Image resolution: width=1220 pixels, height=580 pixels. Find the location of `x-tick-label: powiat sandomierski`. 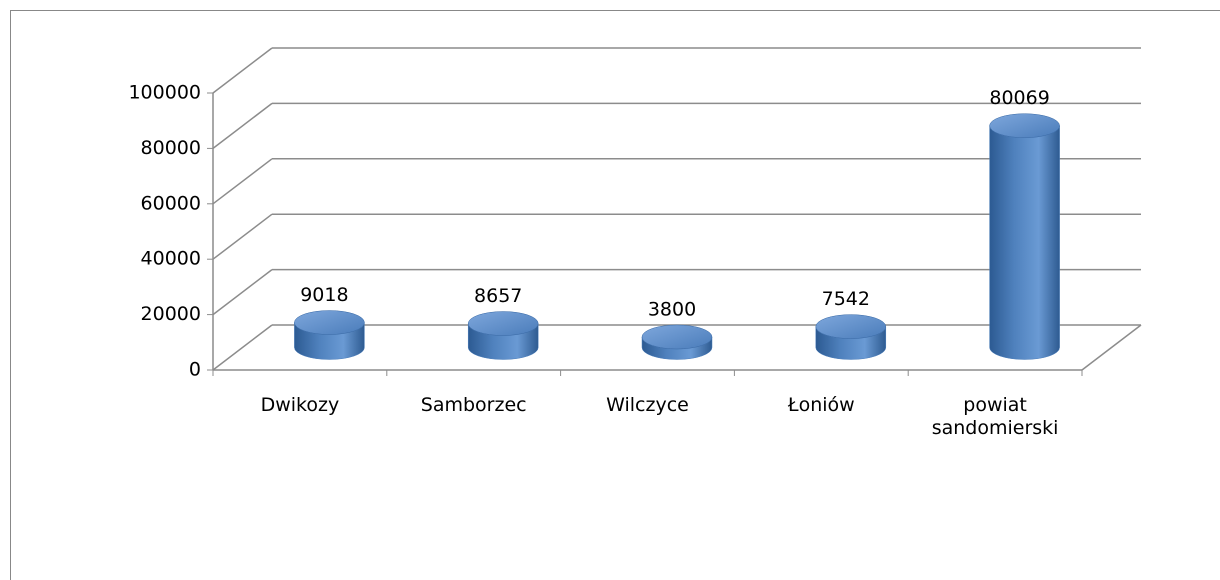

x-tick-label: powiat sandomierski is located at coordinates (995, 416).